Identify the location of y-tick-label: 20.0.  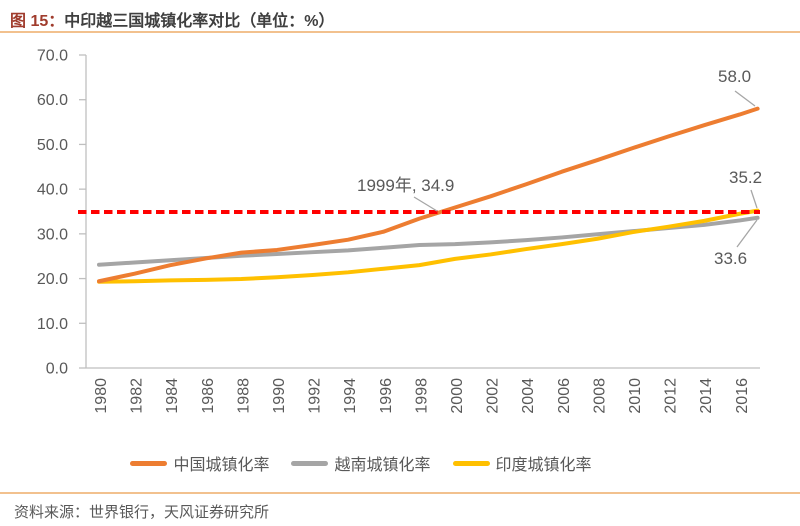
(52, 279).